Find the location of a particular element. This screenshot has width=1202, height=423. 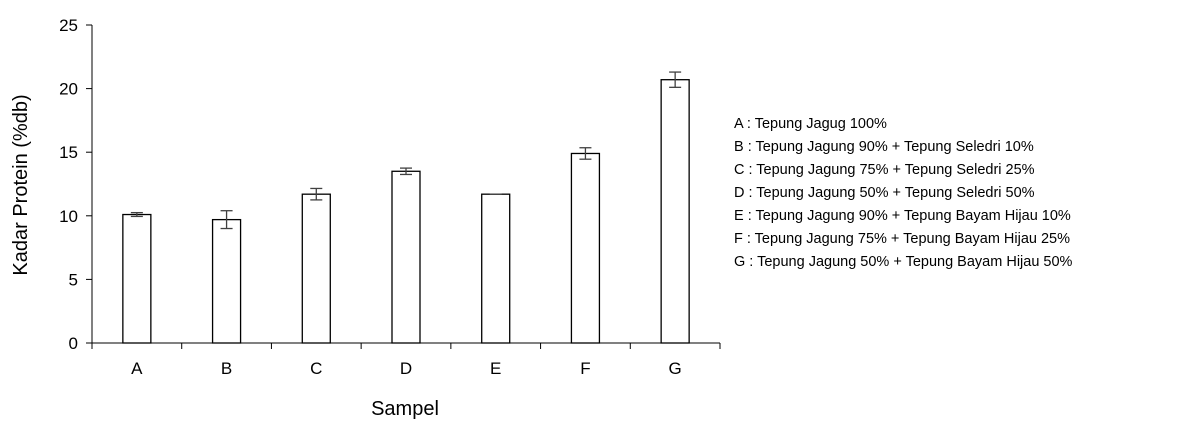

x-tick-label: F is located at coordinates (585, 368).